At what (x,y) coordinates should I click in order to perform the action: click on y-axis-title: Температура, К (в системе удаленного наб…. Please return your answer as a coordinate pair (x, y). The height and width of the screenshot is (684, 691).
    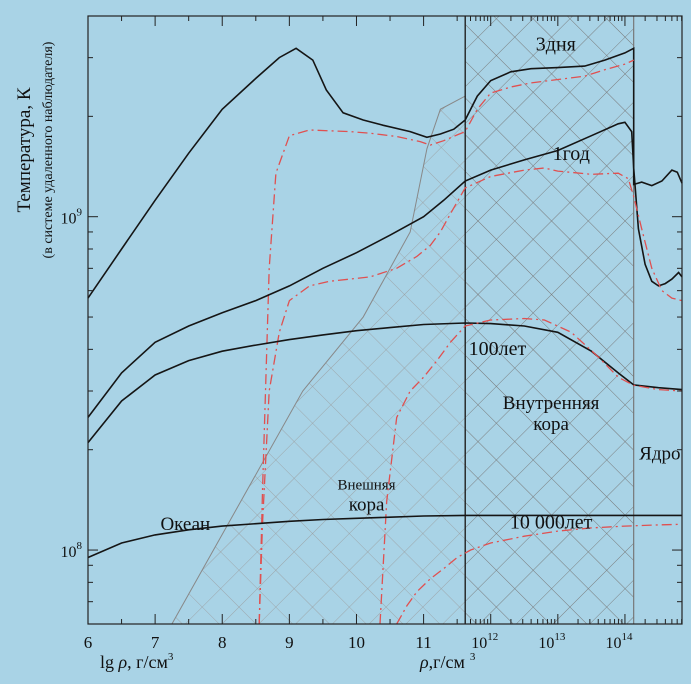
    Looking at the image, I should click on (35, 149).